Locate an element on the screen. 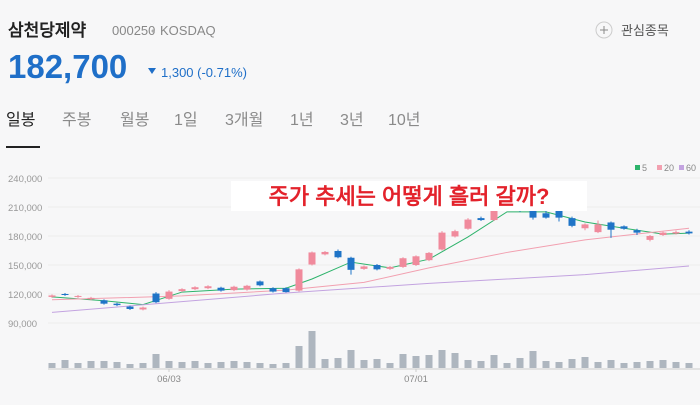 The height and width of the screenshot is (405, 700). y-tick-label: 180,000 is located at coordinates (25, 237).